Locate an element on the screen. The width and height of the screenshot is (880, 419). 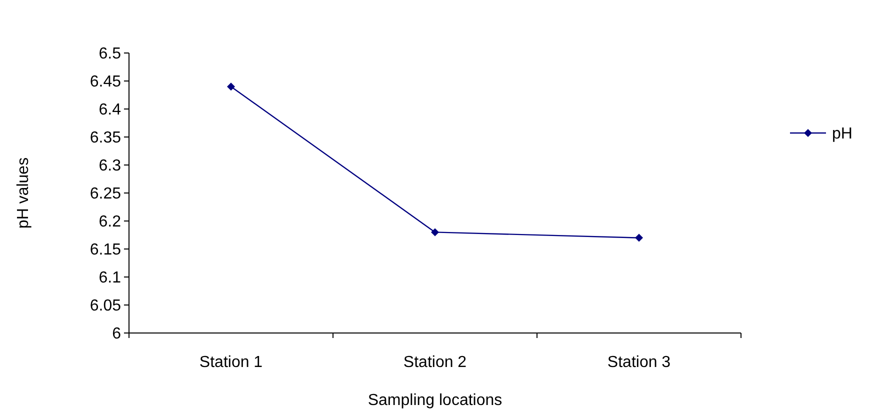
y-tick-label: 6.35 is located at coordinates (106, 138).